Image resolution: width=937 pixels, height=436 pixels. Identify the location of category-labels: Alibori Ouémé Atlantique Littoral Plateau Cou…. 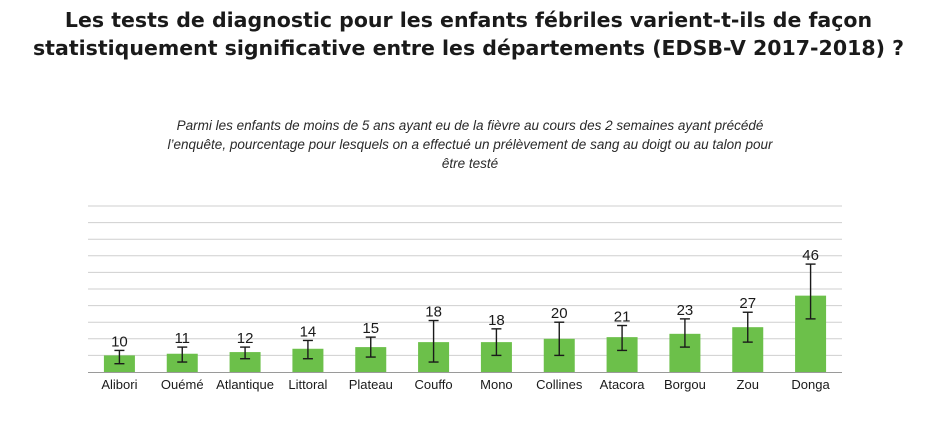
(465, 384).